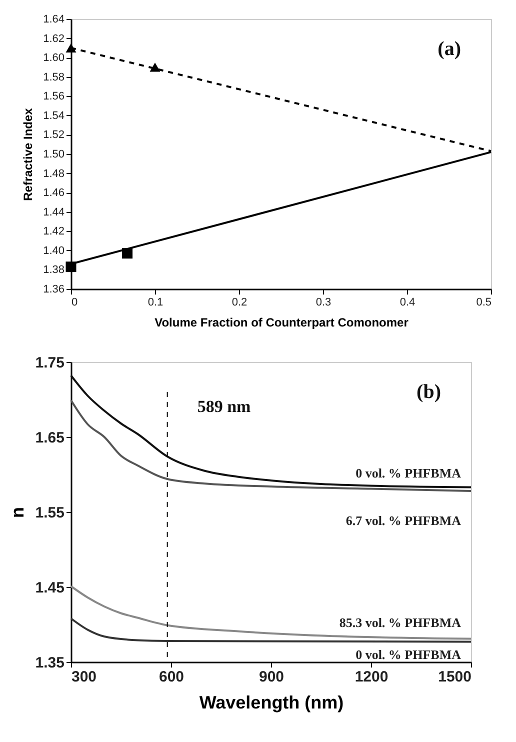 This screenshot has height=742, width=516. I want to click on x-axis-title: Wavelength (nm), so click(271, 702).